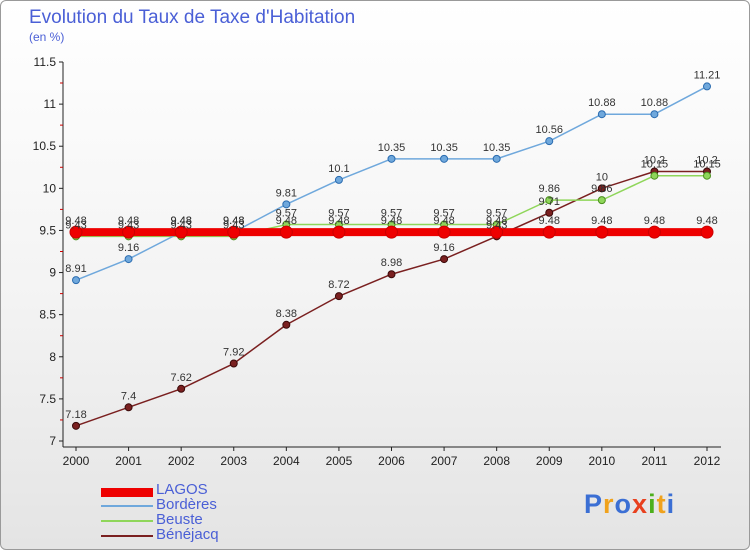  I want to click on y-tick-label: 8.5, so click(47, 315).